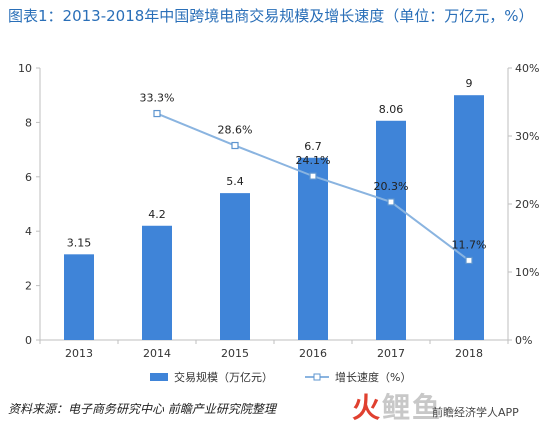 This screenshot has height=432, width=545. What do you see at coordinates (412, 407) in the screenshot?
I see `watermark-logo-rest: 鲤鱼` at bounding box center [412, 407].